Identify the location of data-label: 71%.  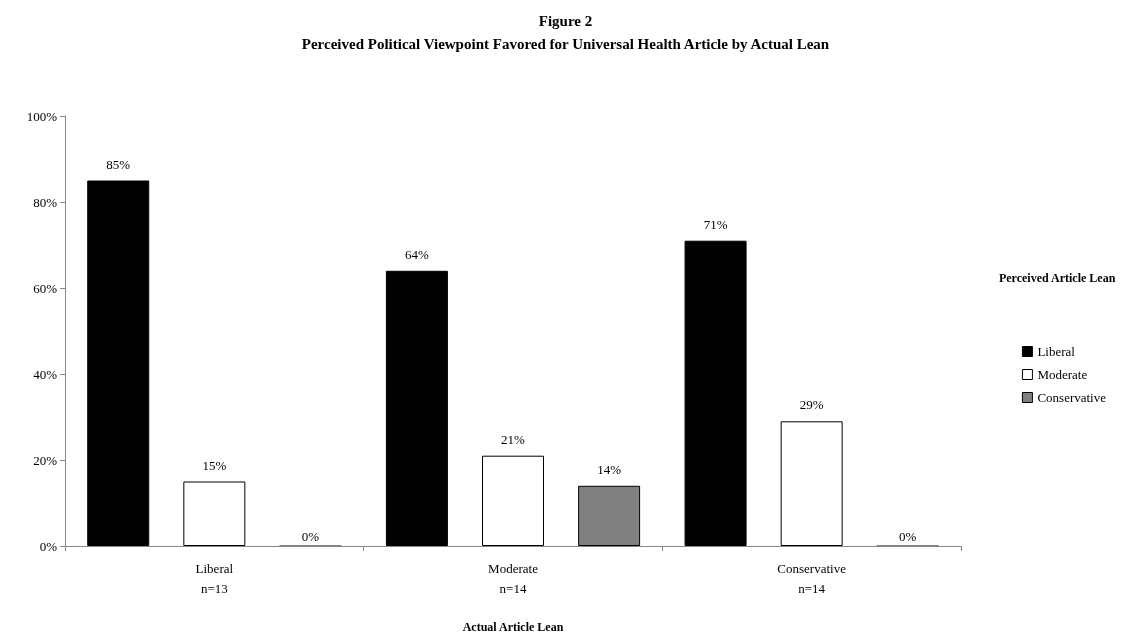
(715, 224).